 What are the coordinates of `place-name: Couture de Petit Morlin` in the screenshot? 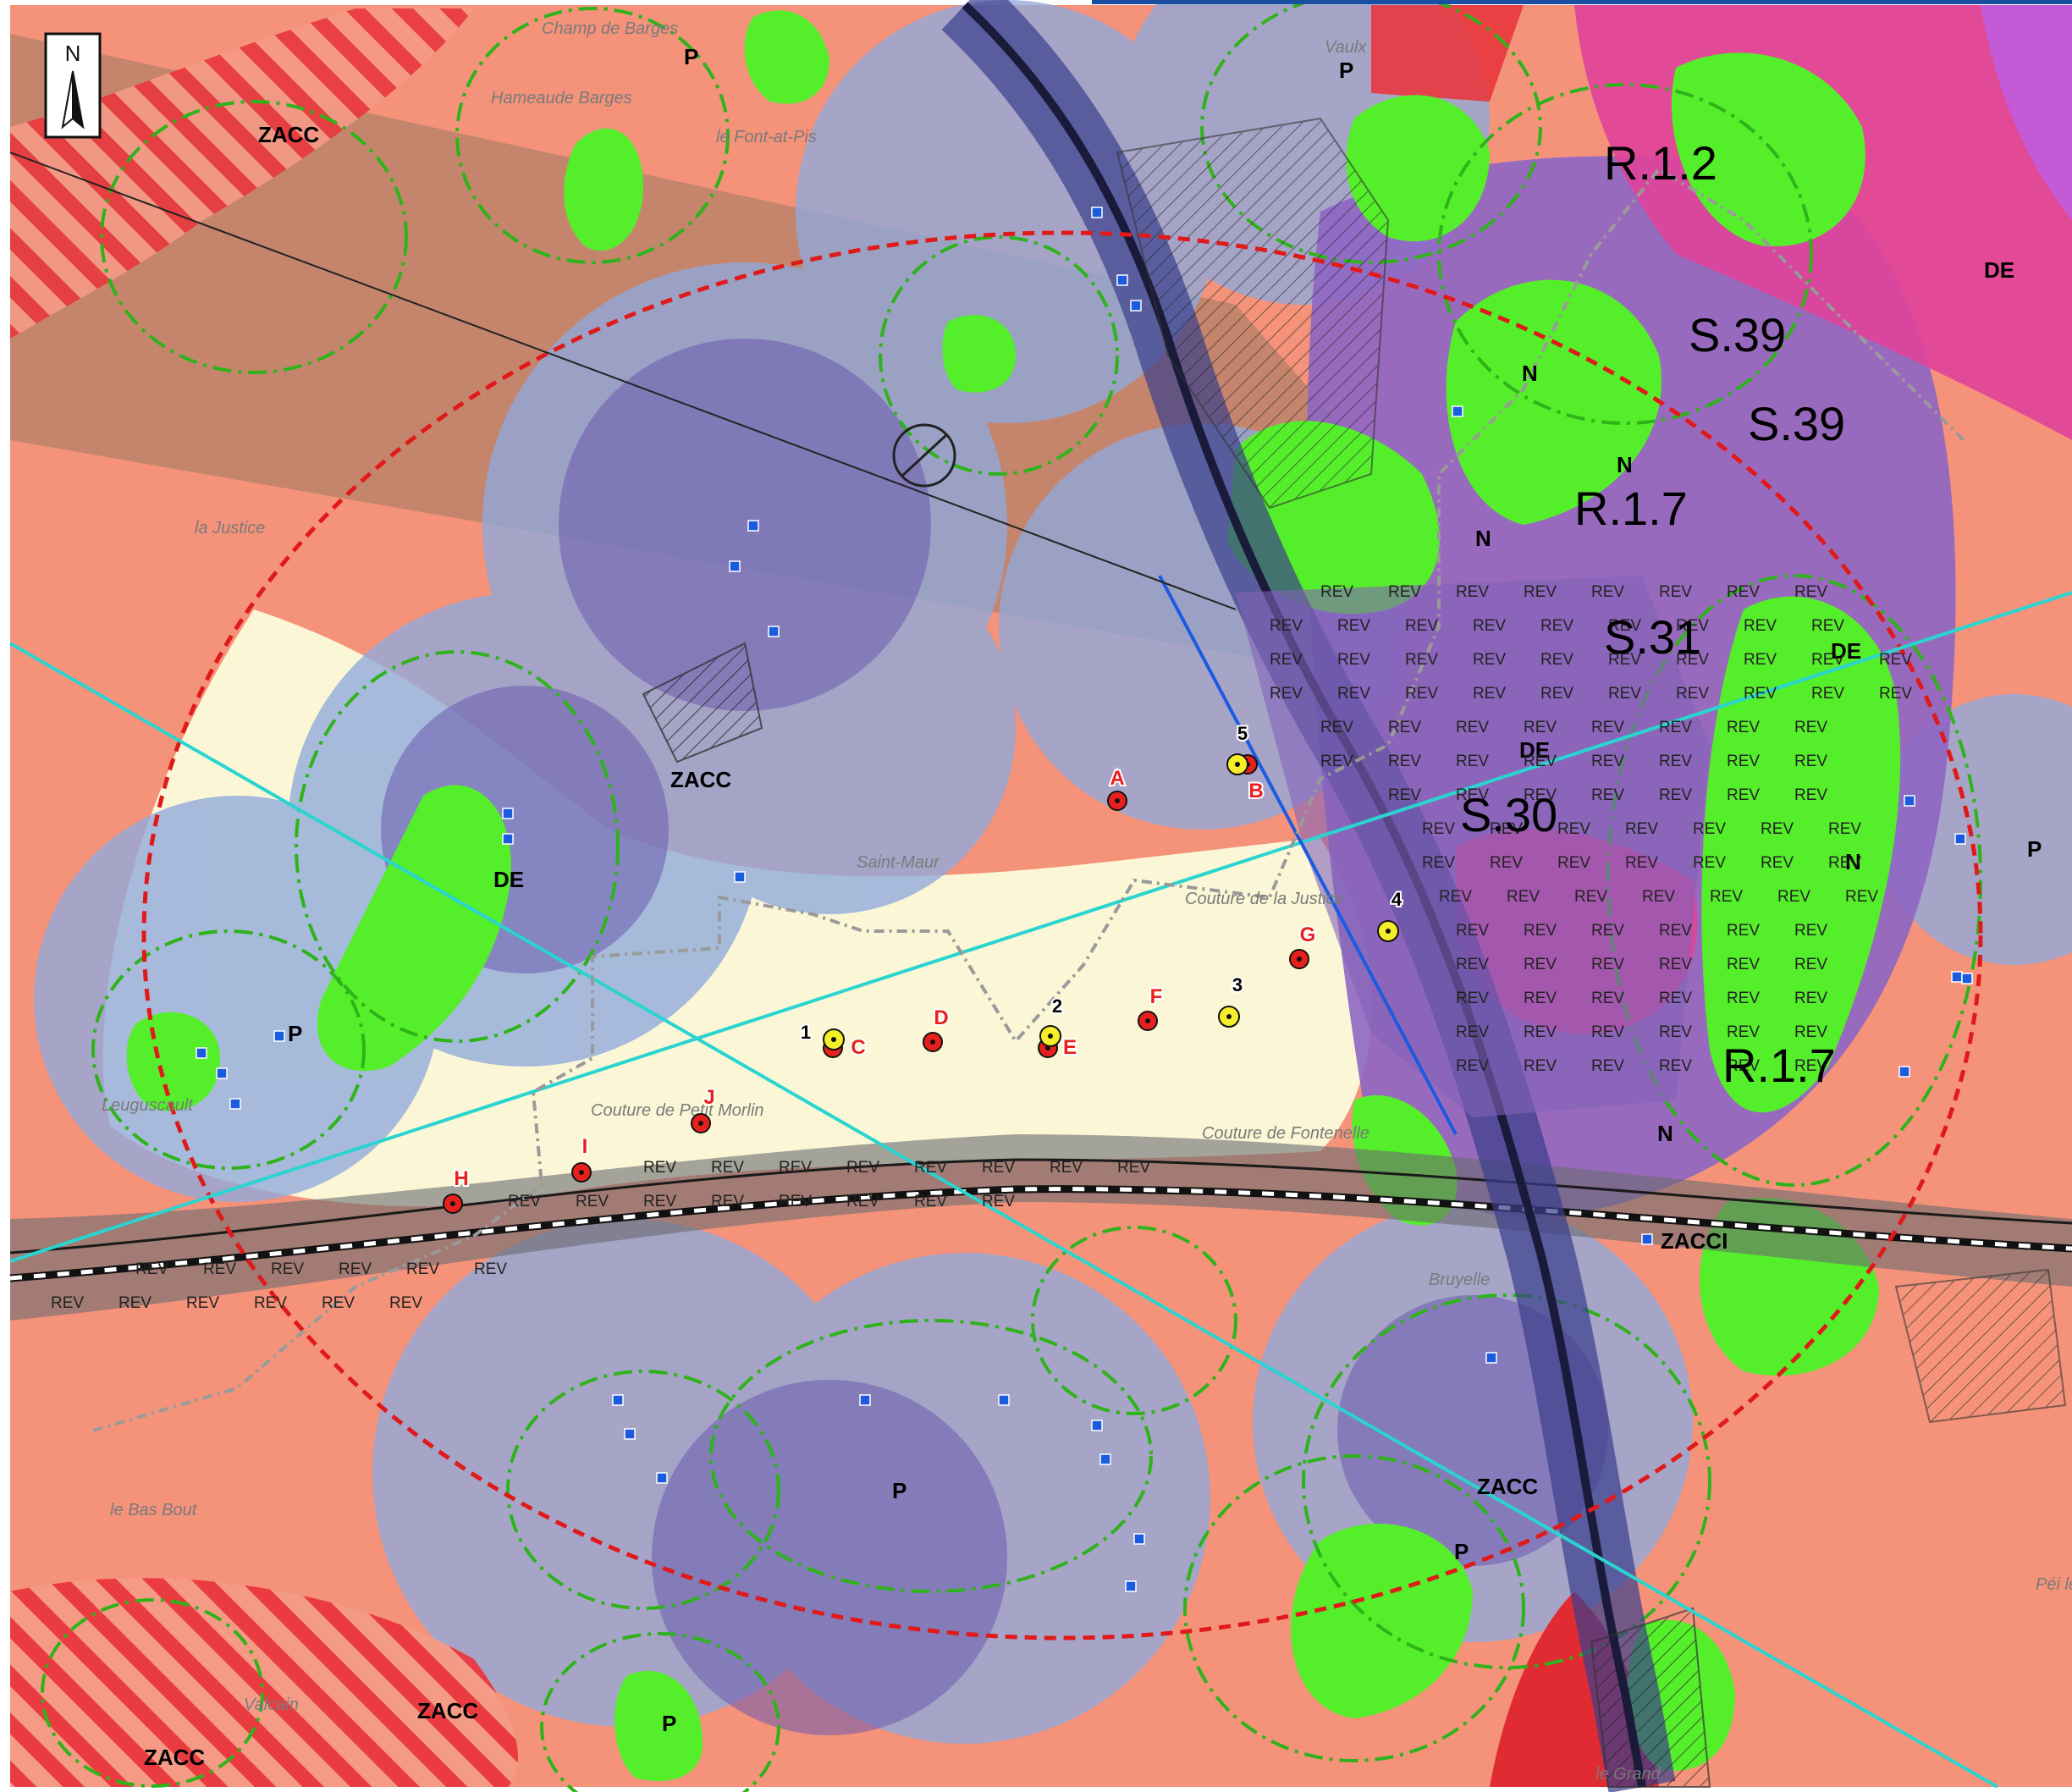 It's located at (677, 1110).